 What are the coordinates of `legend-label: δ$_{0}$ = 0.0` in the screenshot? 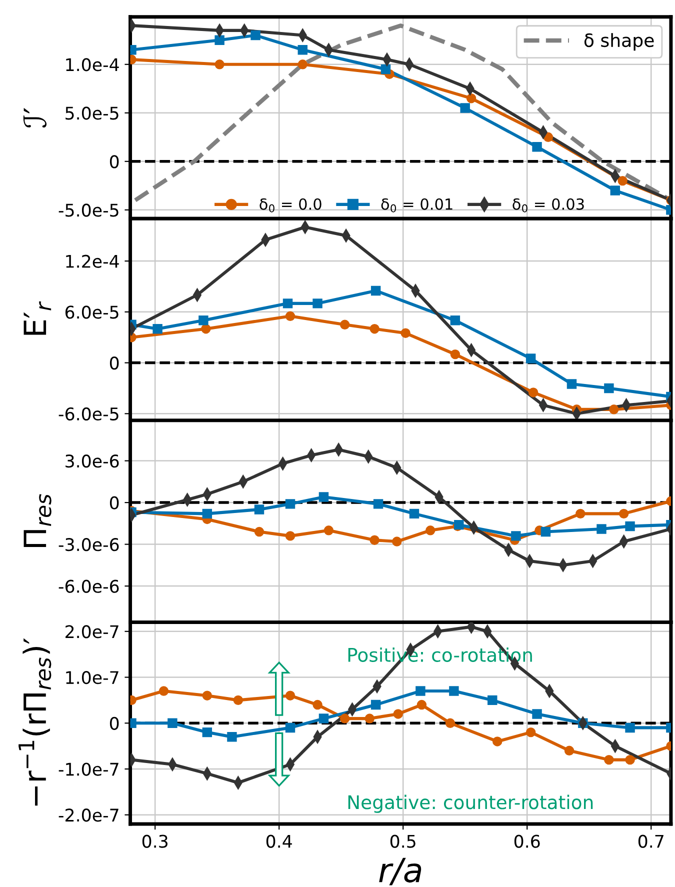 It's located at (291, 205).